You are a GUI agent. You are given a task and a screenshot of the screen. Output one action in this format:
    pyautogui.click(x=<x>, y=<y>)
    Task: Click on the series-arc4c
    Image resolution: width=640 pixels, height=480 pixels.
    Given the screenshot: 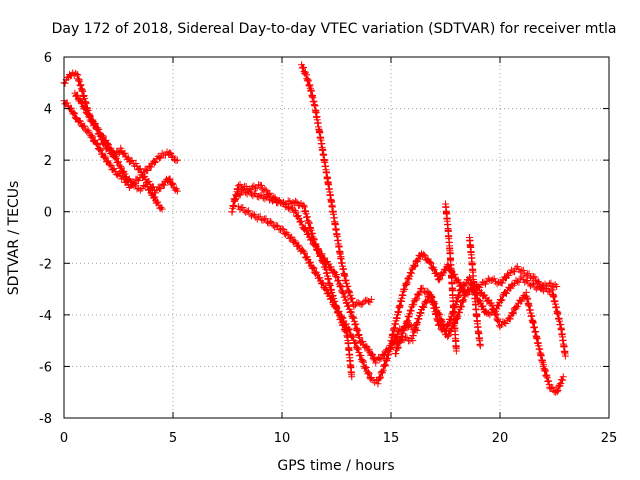 What is the action you would take?
    pyautogui.click(x=485, y=306)
    